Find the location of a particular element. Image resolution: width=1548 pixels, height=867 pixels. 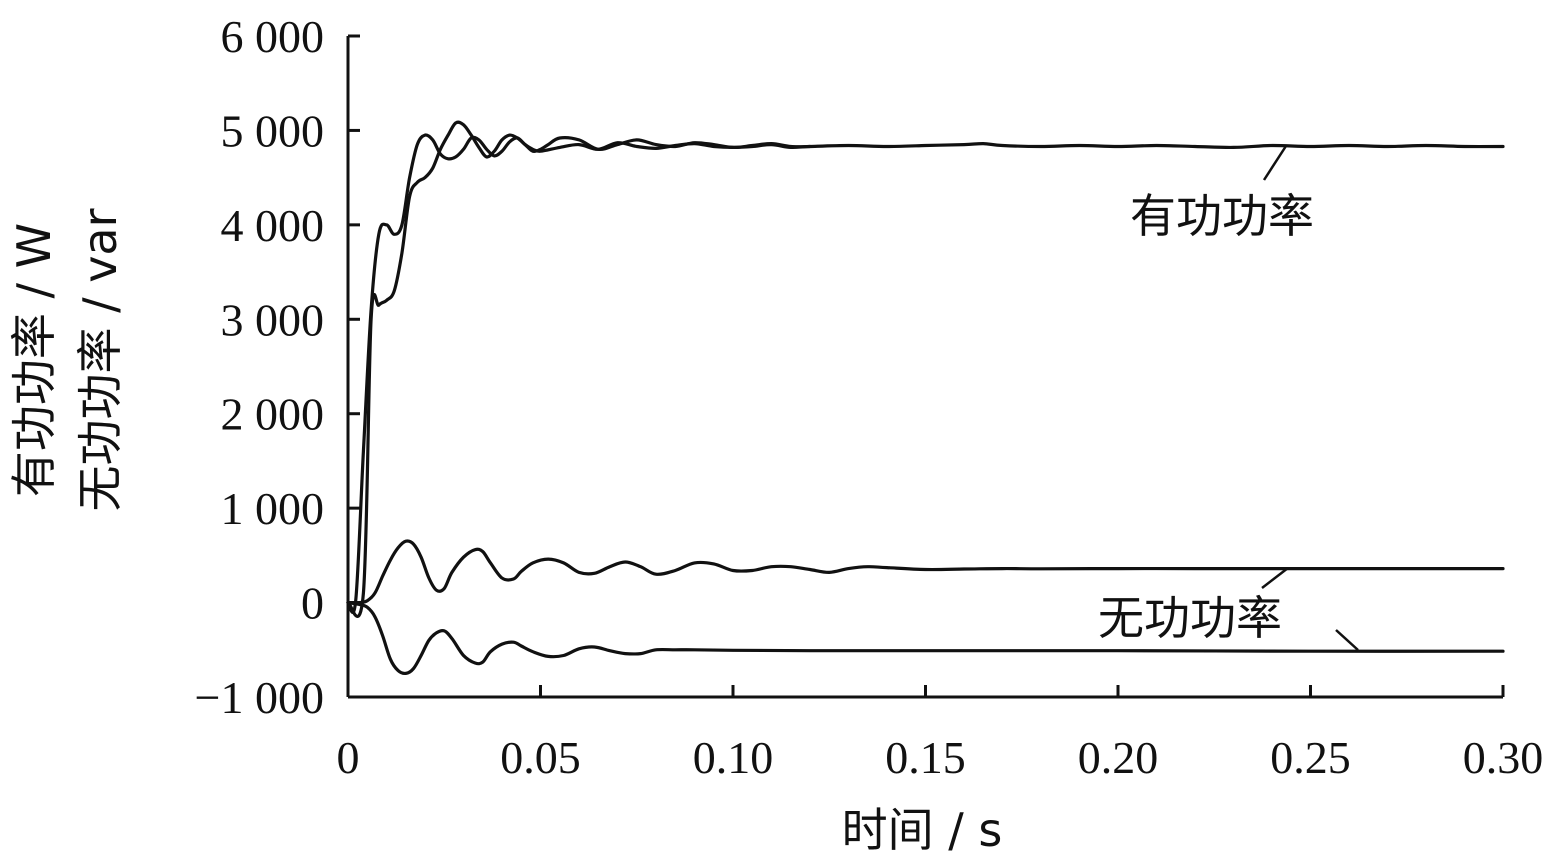

y-tick-label: −1 000 is located at coordinates (259, 697).